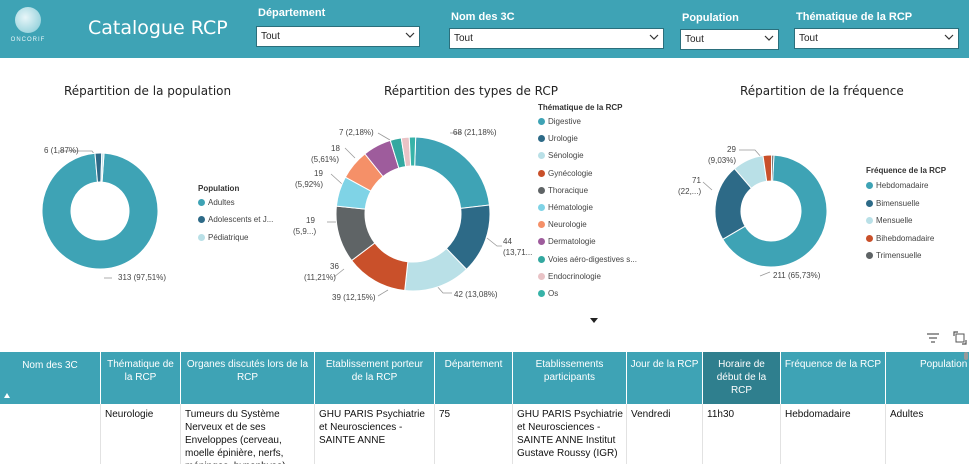 The height and width of the screenshot is (464, 969). Describe the element at coordinates (270, 36) in the screenshot. I see `filter-departement-value: Tout` at that location.